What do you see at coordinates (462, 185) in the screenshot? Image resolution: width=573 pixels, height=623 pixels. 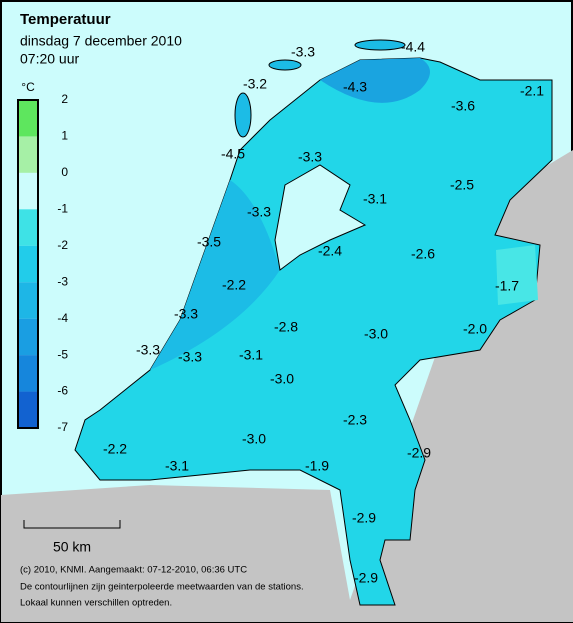 I see `station-value: -2.5` at bounding box center [462, 185].